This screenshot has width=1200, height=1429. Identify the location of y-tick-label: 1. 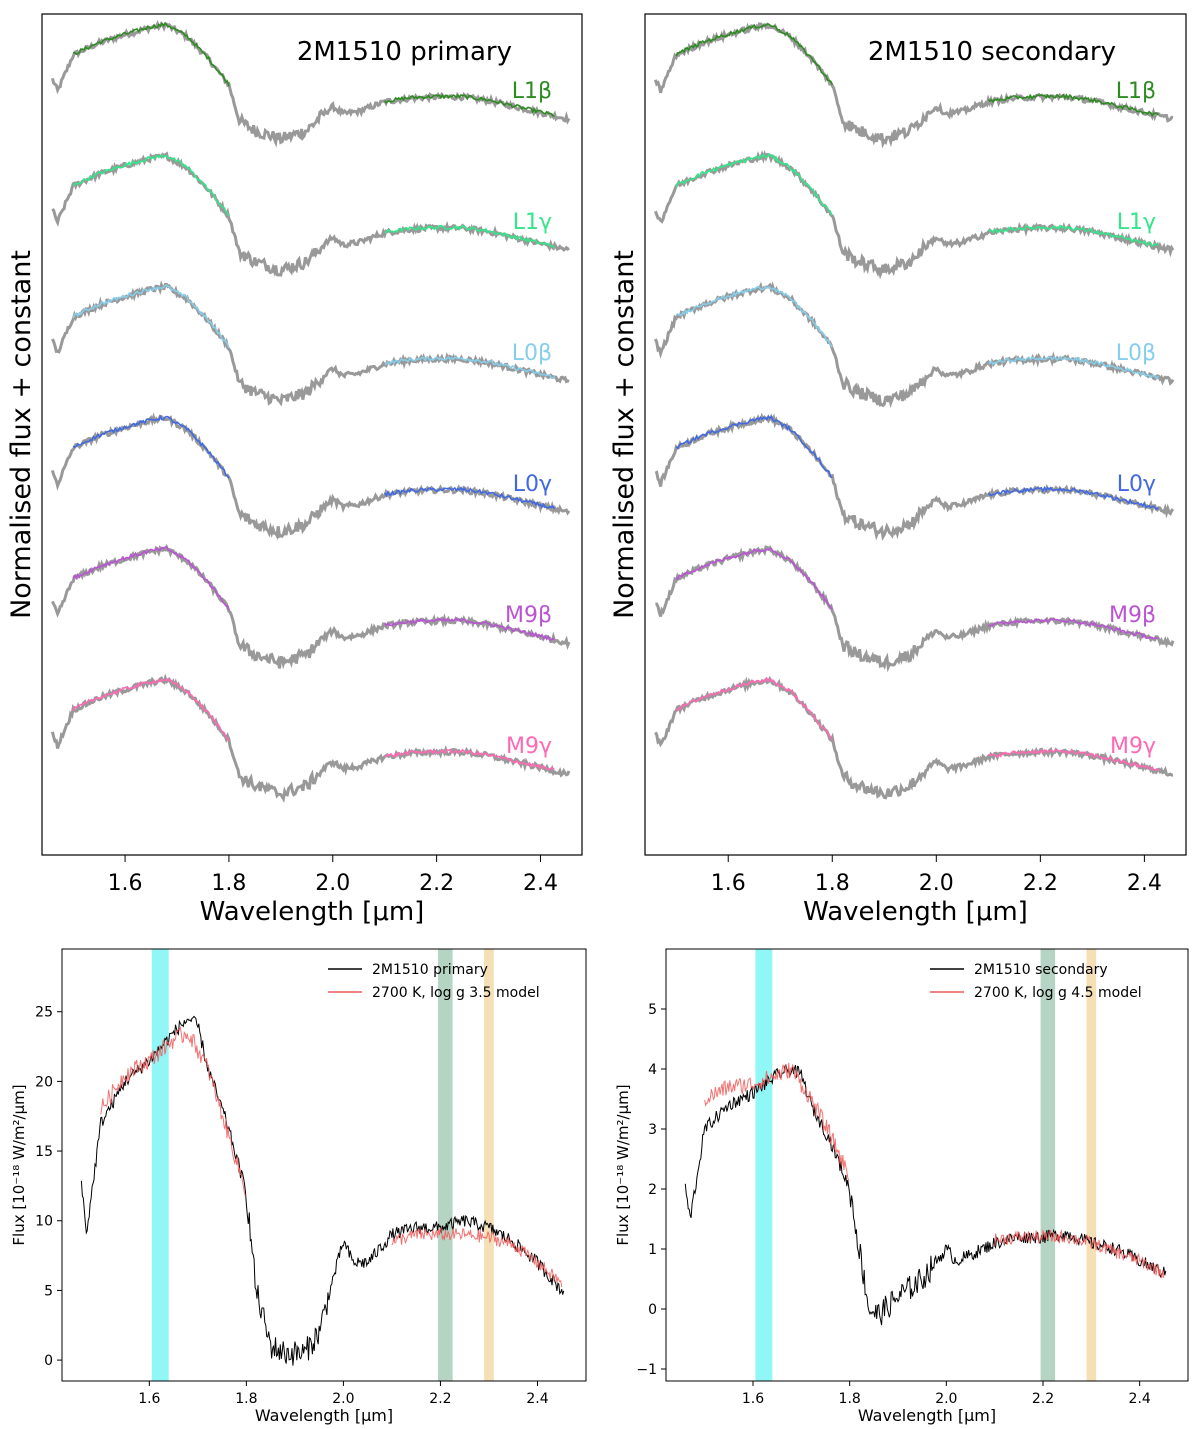
(652, 1250).